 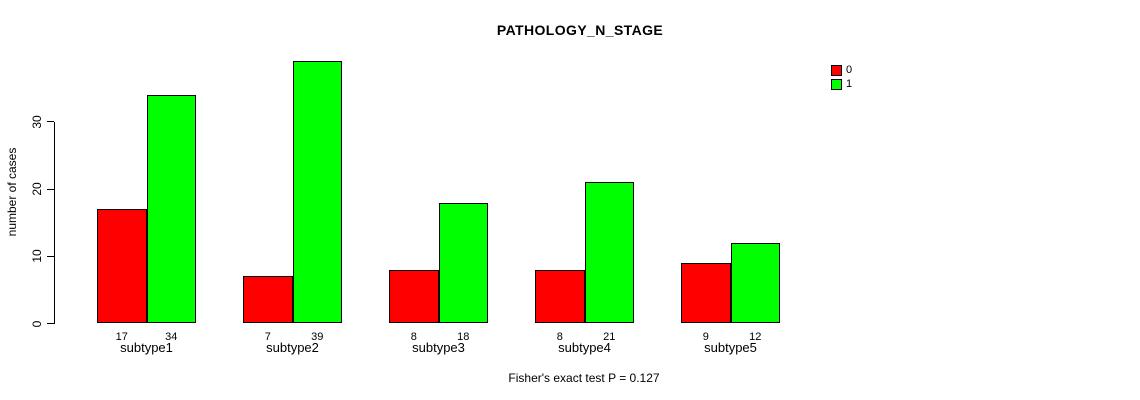 I want to click on bar-0-subtype1, so click(x=122, y=266).